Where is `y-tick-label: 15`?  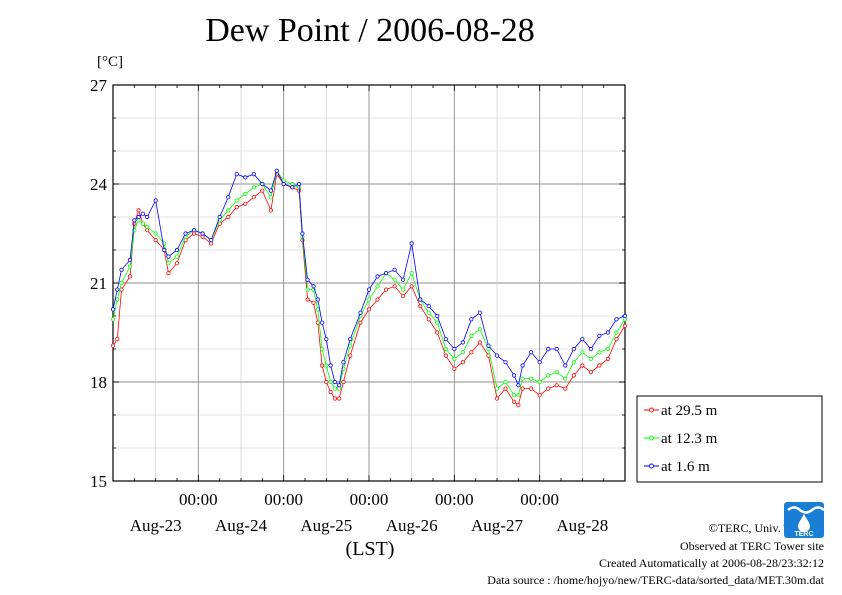 y-tick-label: 15 is located at coordinates (98, 481).